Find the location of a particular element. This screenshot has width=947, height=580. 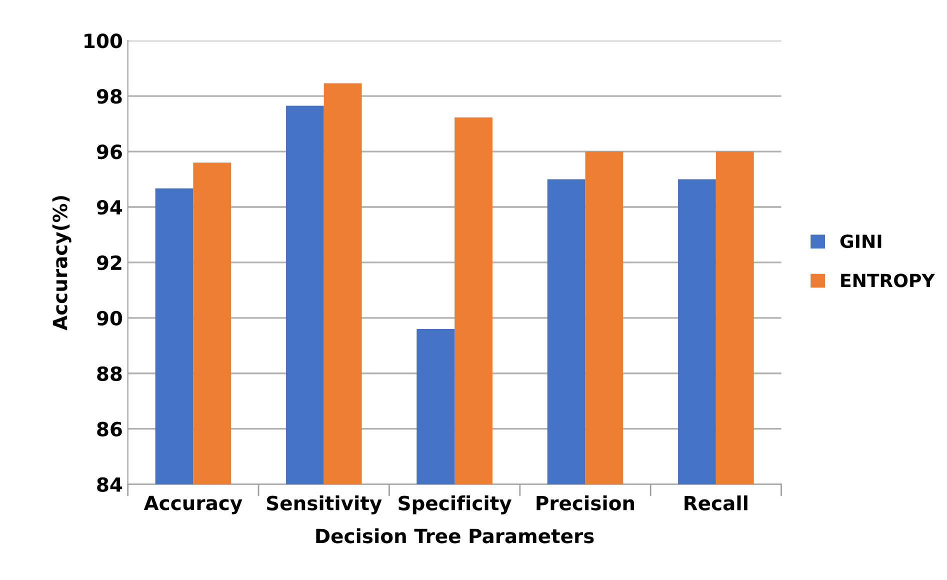

y-tick-label: 86 is located at coordinates (109, 429).